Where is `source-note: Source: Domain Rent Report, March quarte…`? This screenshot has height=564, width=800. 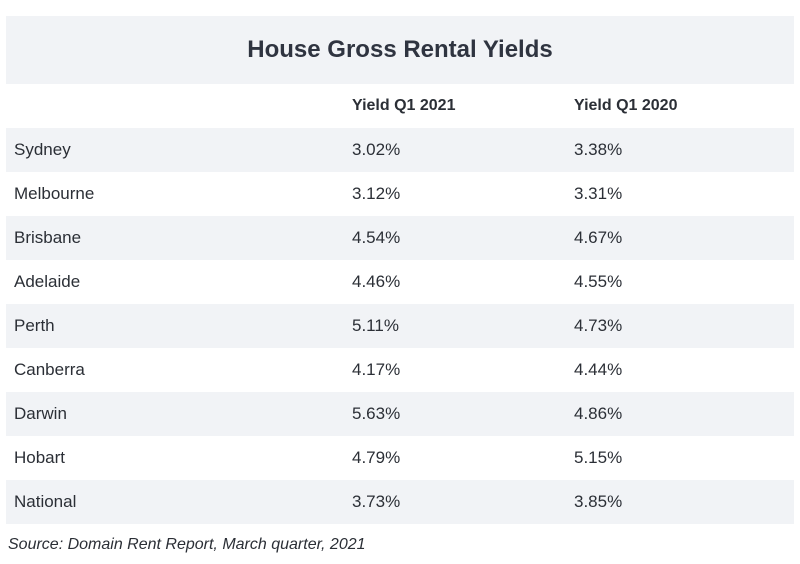 source-note: Source: Domain Rent Report, March quarte… is located at coordinates (187, 544).